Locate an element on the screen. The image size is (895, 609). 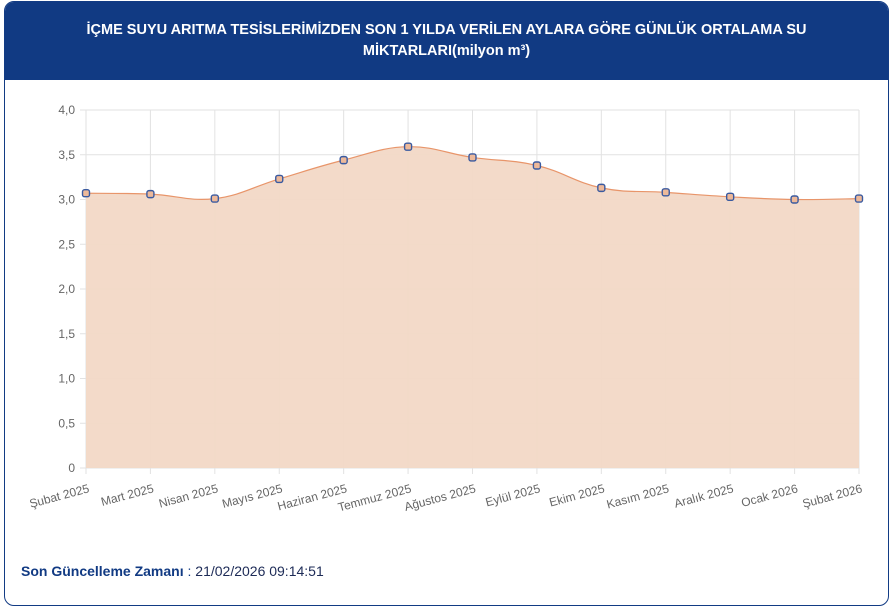
y-tick-label: 2,5 is located at coordinates (66, 244).